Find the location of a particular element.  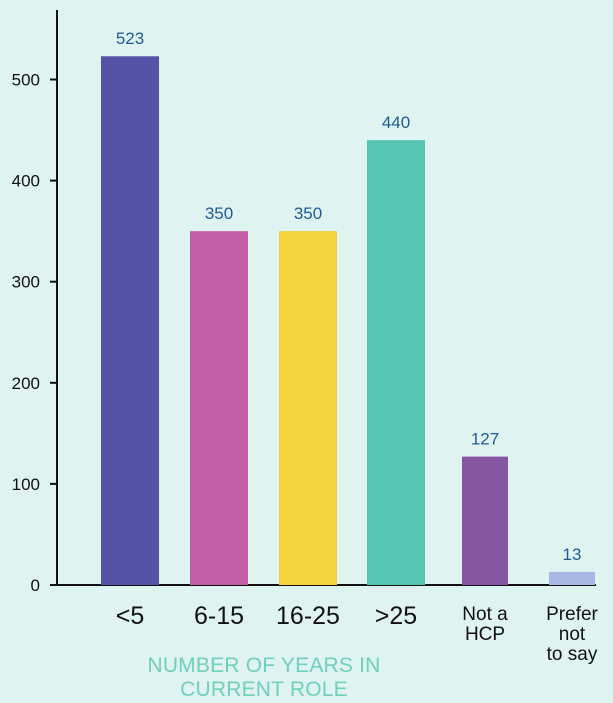

category-label: 6-15 is located at coordinates (219, 616).